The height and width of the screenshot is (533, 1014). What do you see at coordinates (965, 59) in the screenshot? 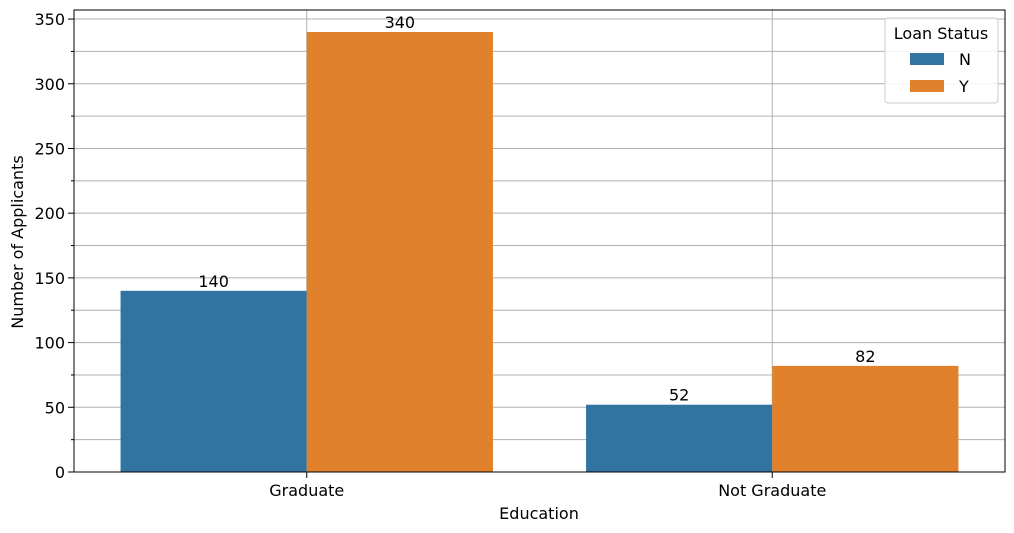
I see `legend-label-n: N` at bounding box center [965, 59].